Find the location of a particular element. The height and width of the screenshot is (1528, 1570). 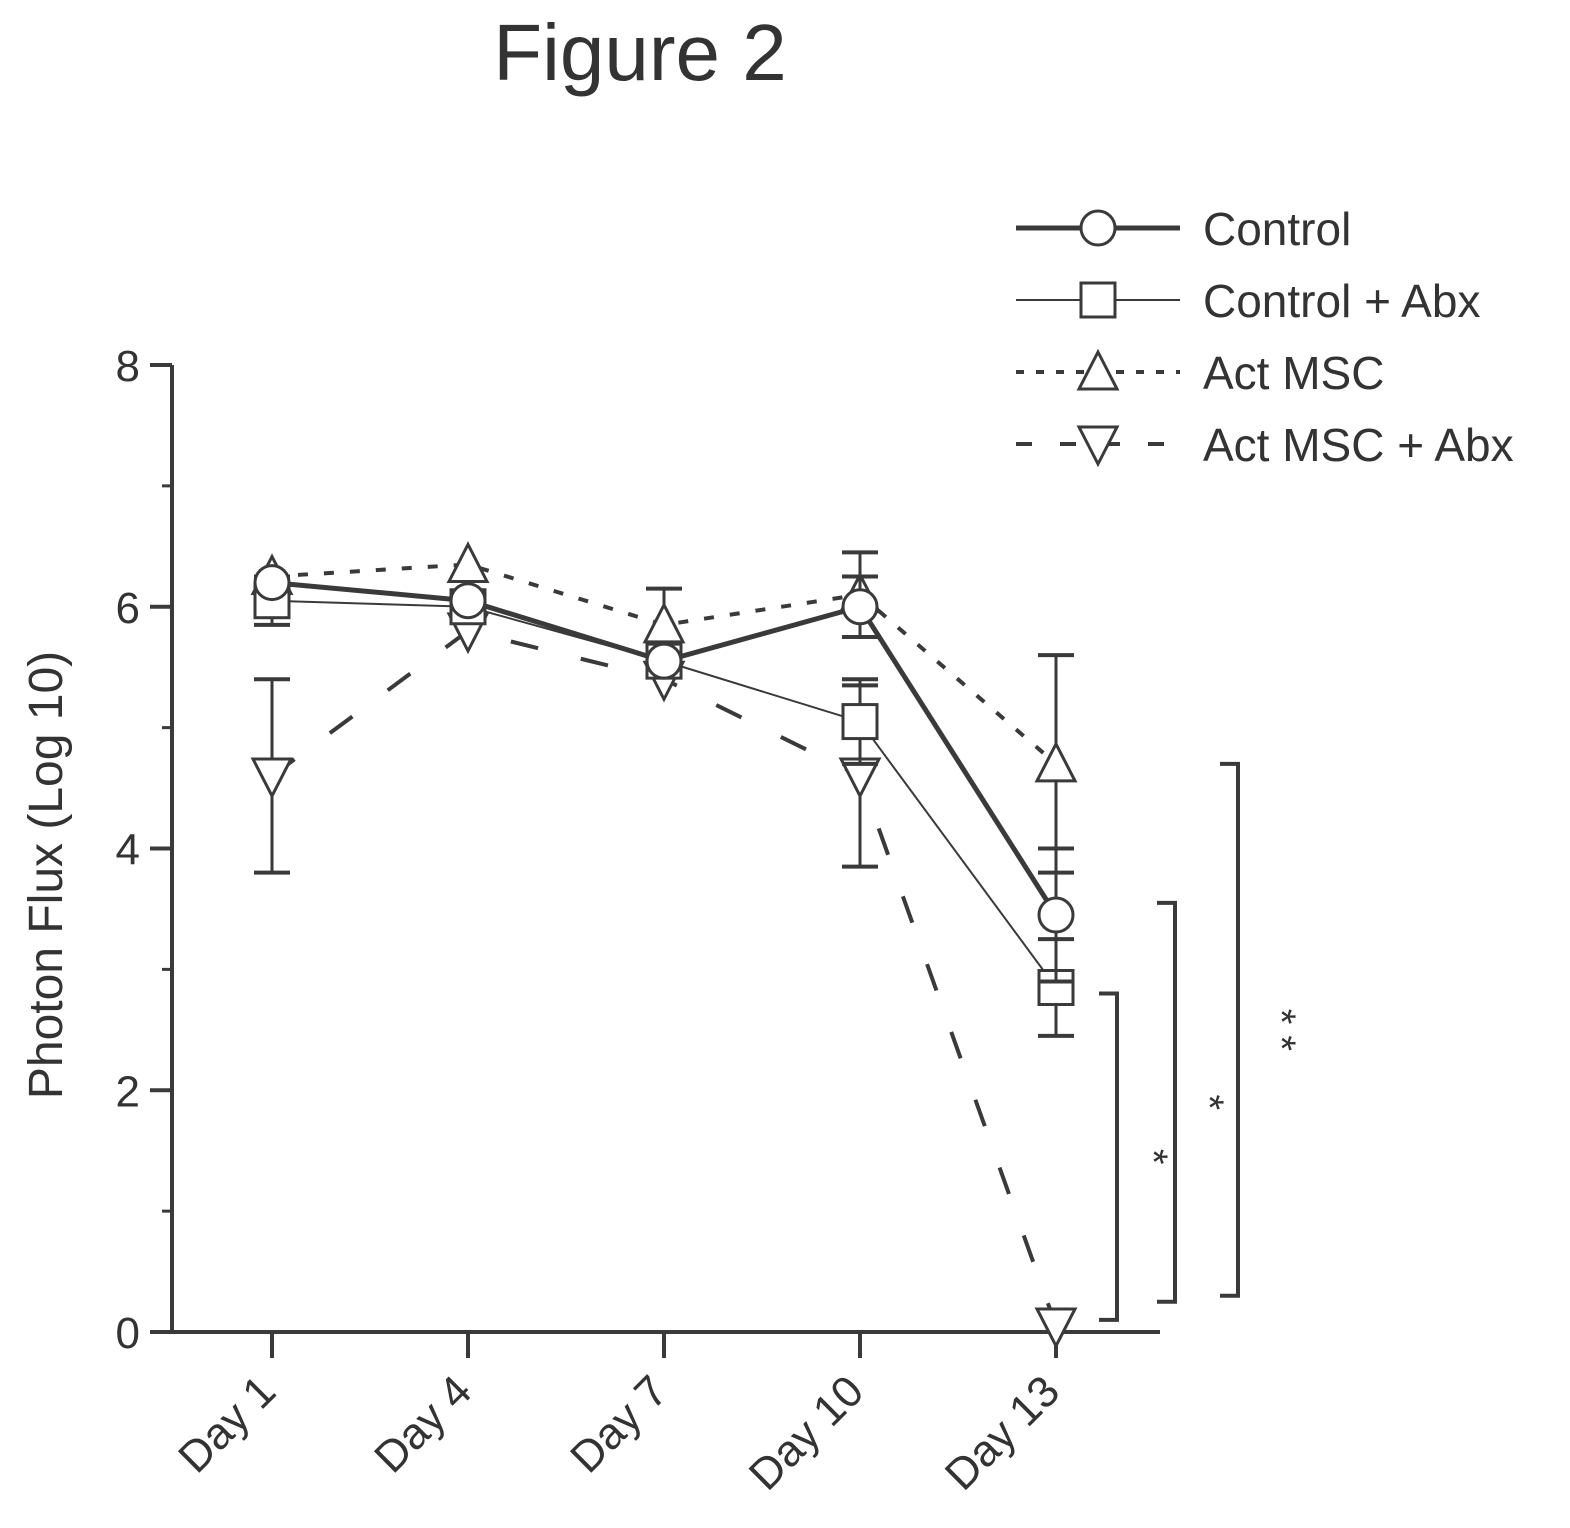

x-tick-label: Day 7 is located at coordinates (619, 1424).